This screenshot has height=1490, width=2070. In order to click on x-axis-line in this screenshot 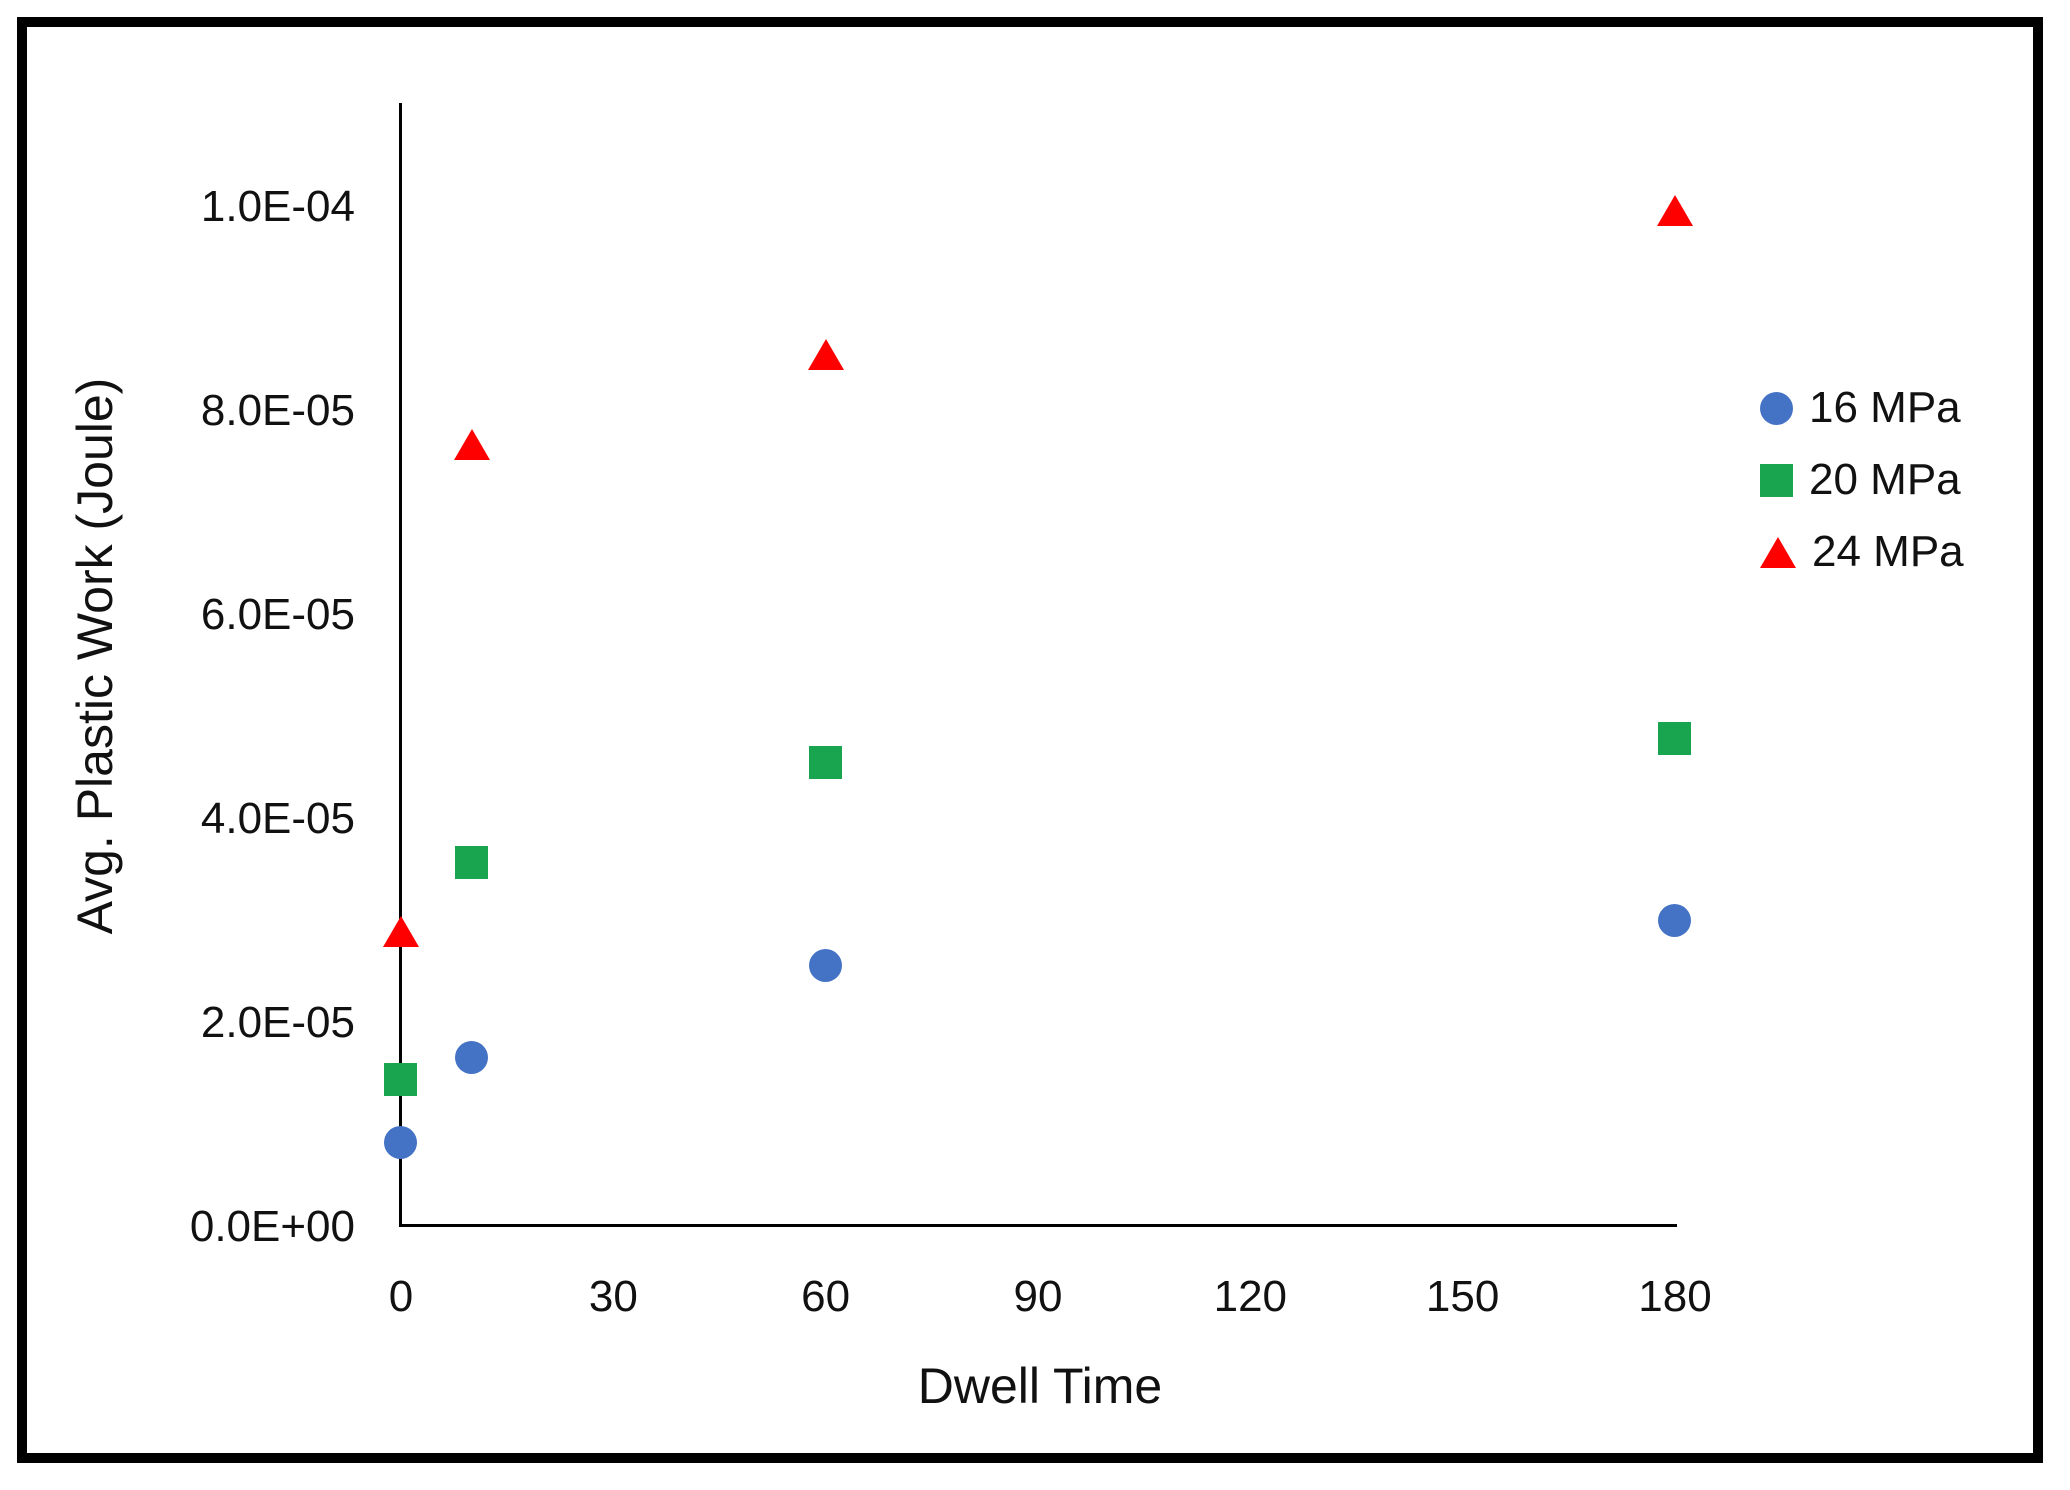, I will do `click(1038, 1225)`.